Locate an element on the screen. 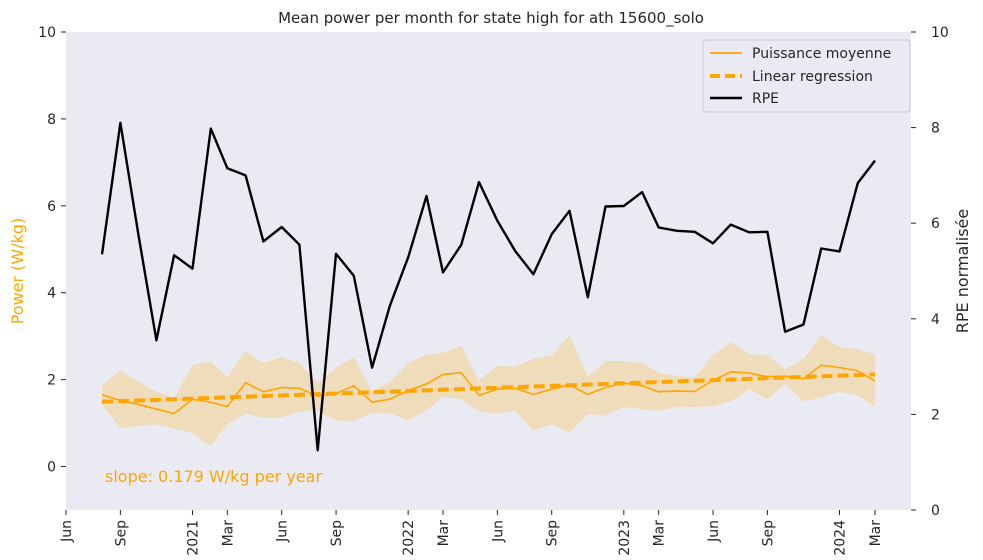 Image resolution: width=983 pixels, height=560 pixels. x-tick-label: 2023 is located at coordinates (625, 538).